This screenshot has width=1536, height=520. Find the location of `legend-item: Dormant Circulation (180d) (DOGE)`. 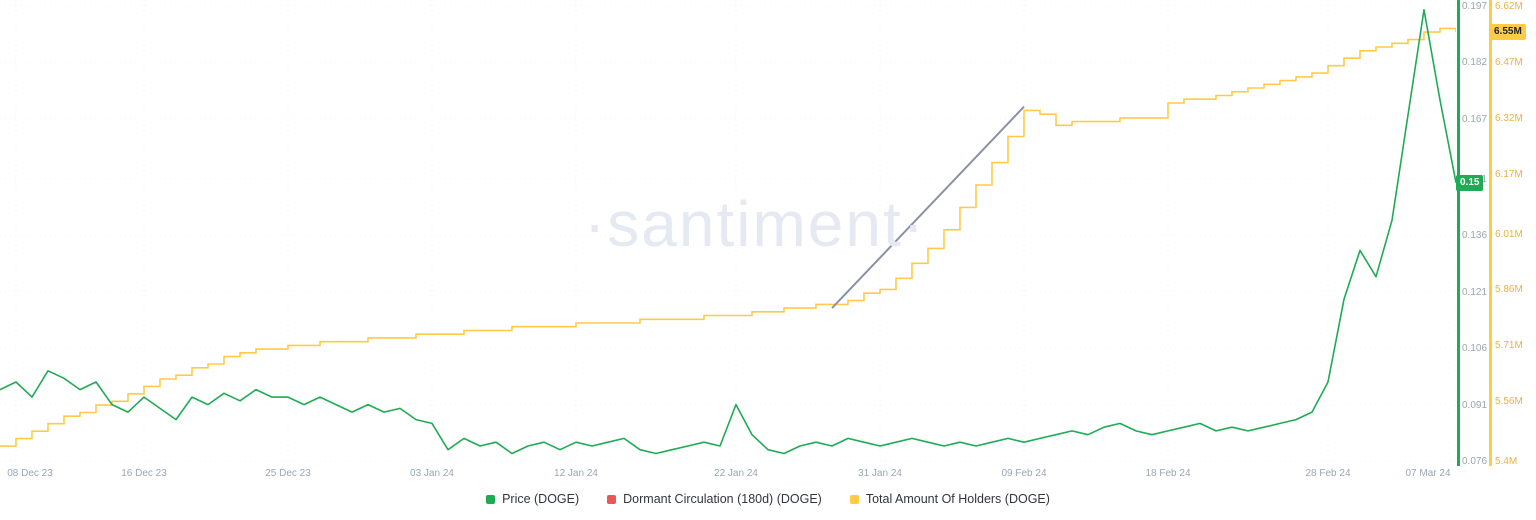

legend-item: Dormant Circulation (180d) (DOGE) is located at coordinates (714, 499).